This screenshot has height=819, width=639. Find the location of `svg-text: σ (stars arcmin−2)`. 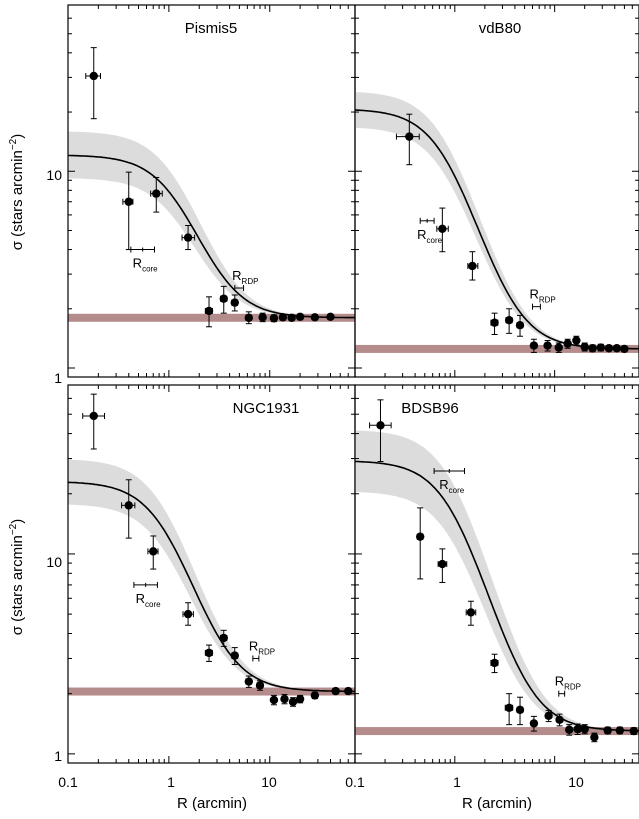

svg-text: σ (stars arcmin−2) is located at coordinates (17, 577).